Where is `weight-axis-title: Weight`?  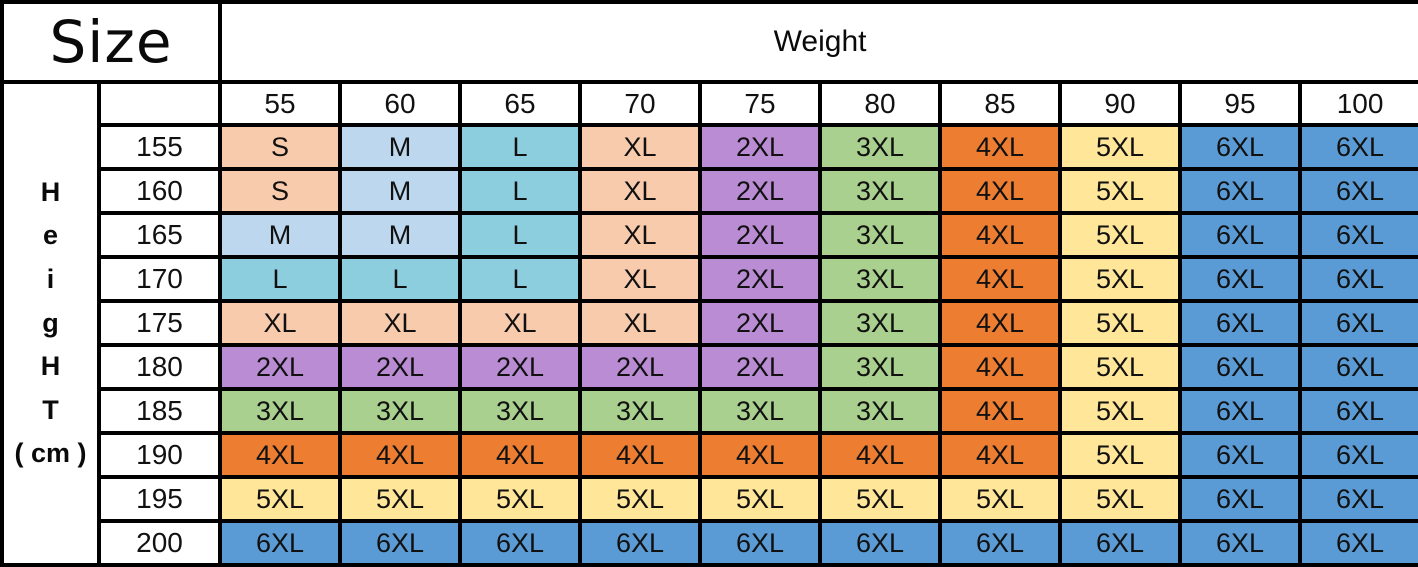
weight-axis-title: Weight is located at coordinates (817, 42).